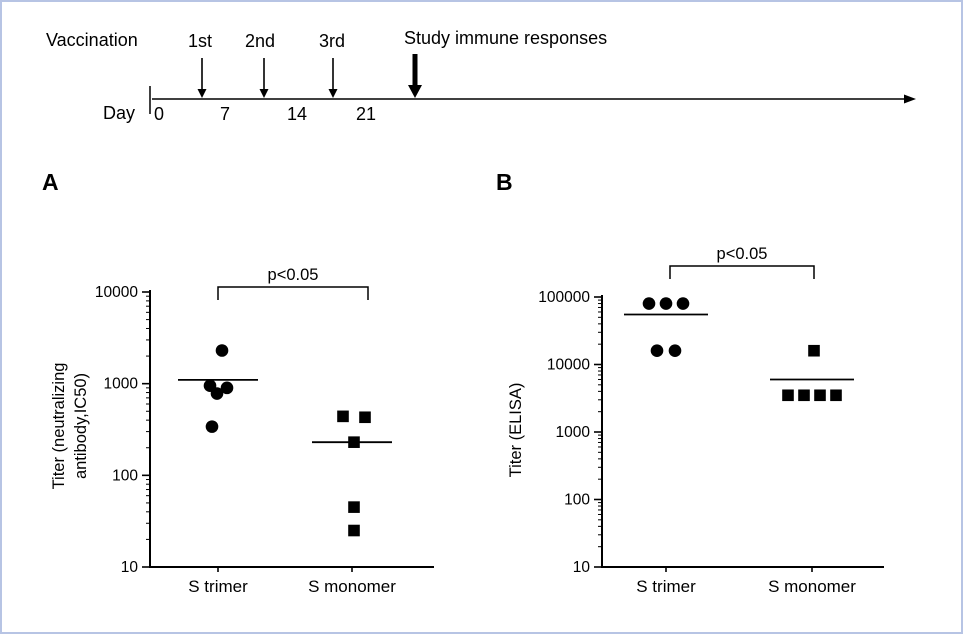 The width and height of the screenshot is (963, 634). What do you see at coordinates (92, 40) in the screenshot?
I see `vaccination-label: Vaccination` at bounding box center [92, 40].